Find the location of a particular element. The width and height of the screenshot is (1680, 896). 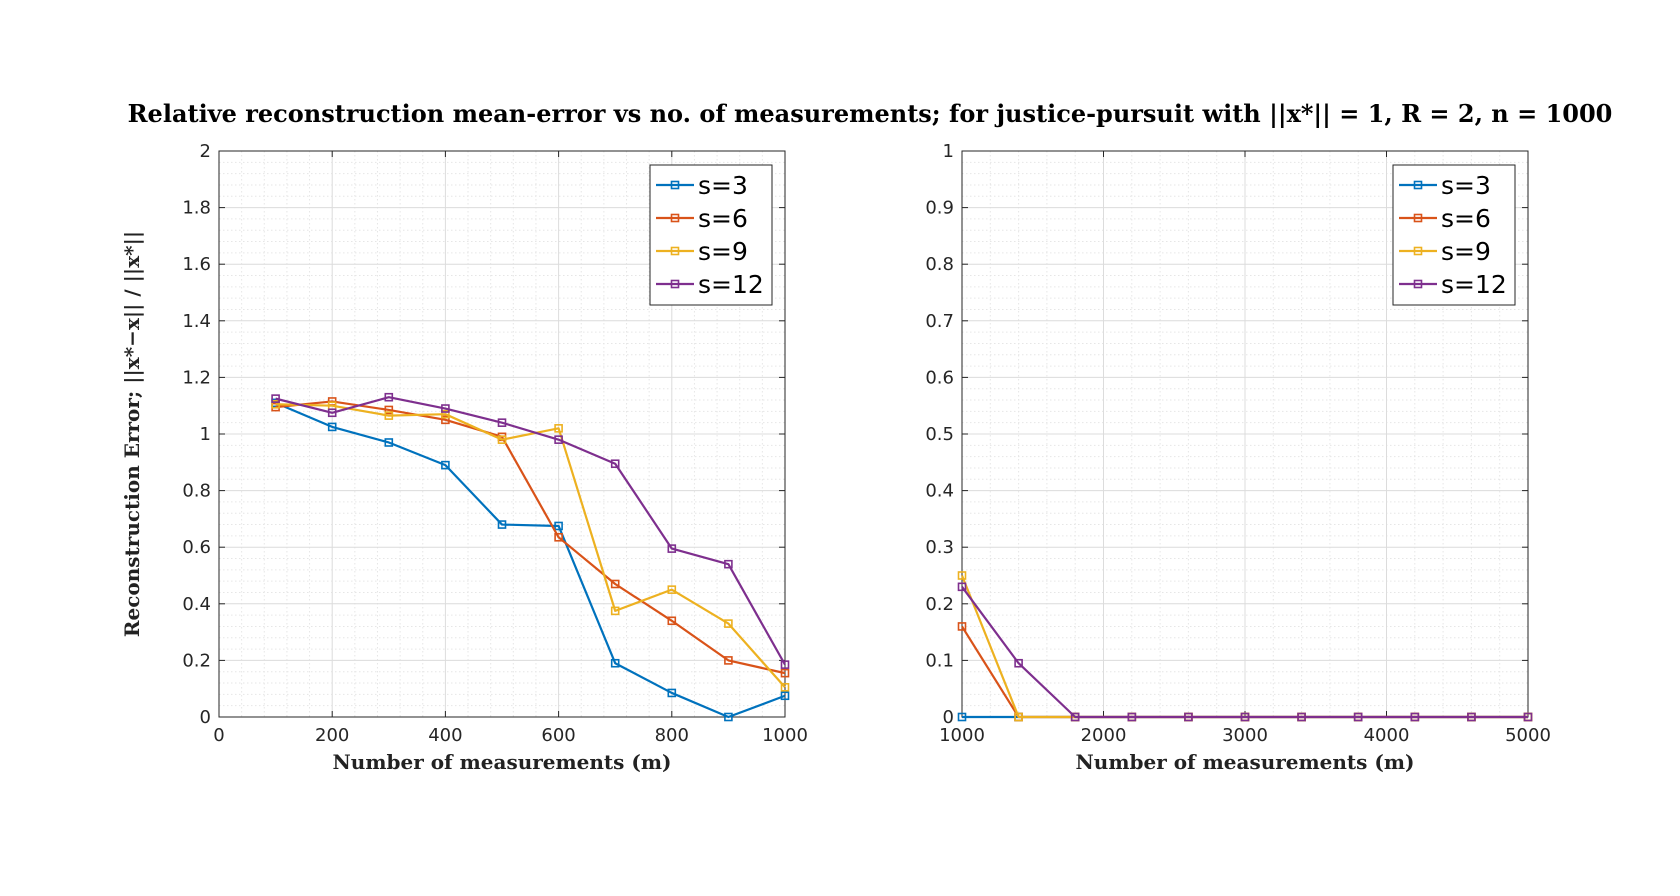

y-axis-label: Reconstruction Error; ||x*−x|| / ||x*|| is located at coordinates (132, 434).